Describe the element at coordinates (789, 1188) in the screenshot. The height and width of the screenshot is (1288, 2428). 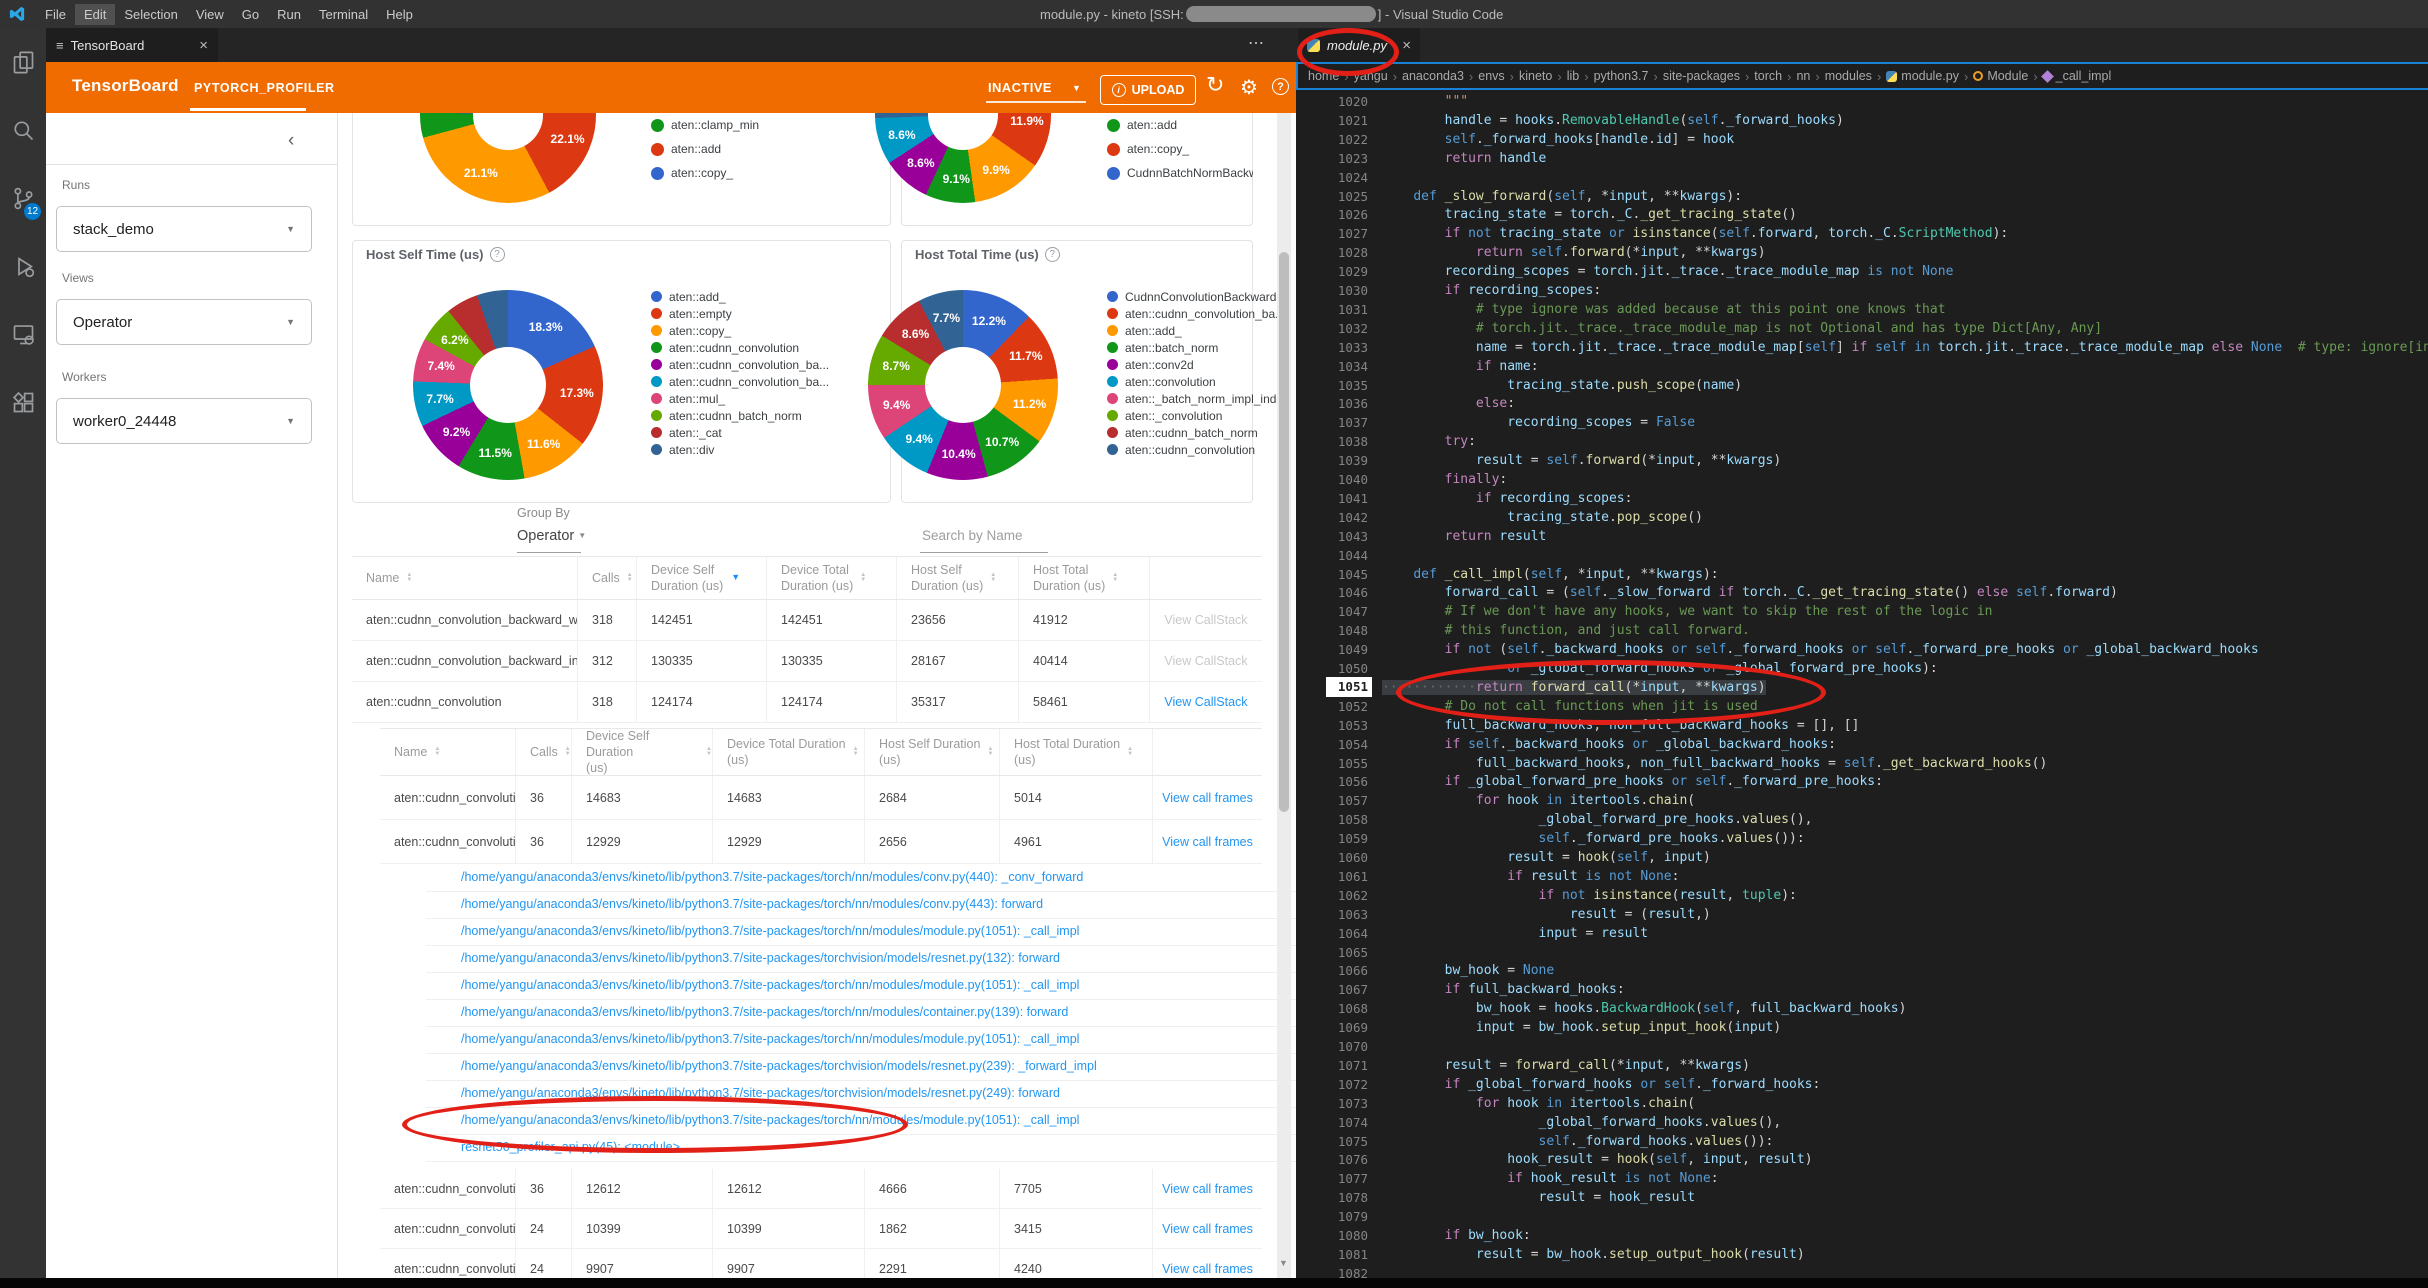
I see `cell-device_total: 12612` at that location.